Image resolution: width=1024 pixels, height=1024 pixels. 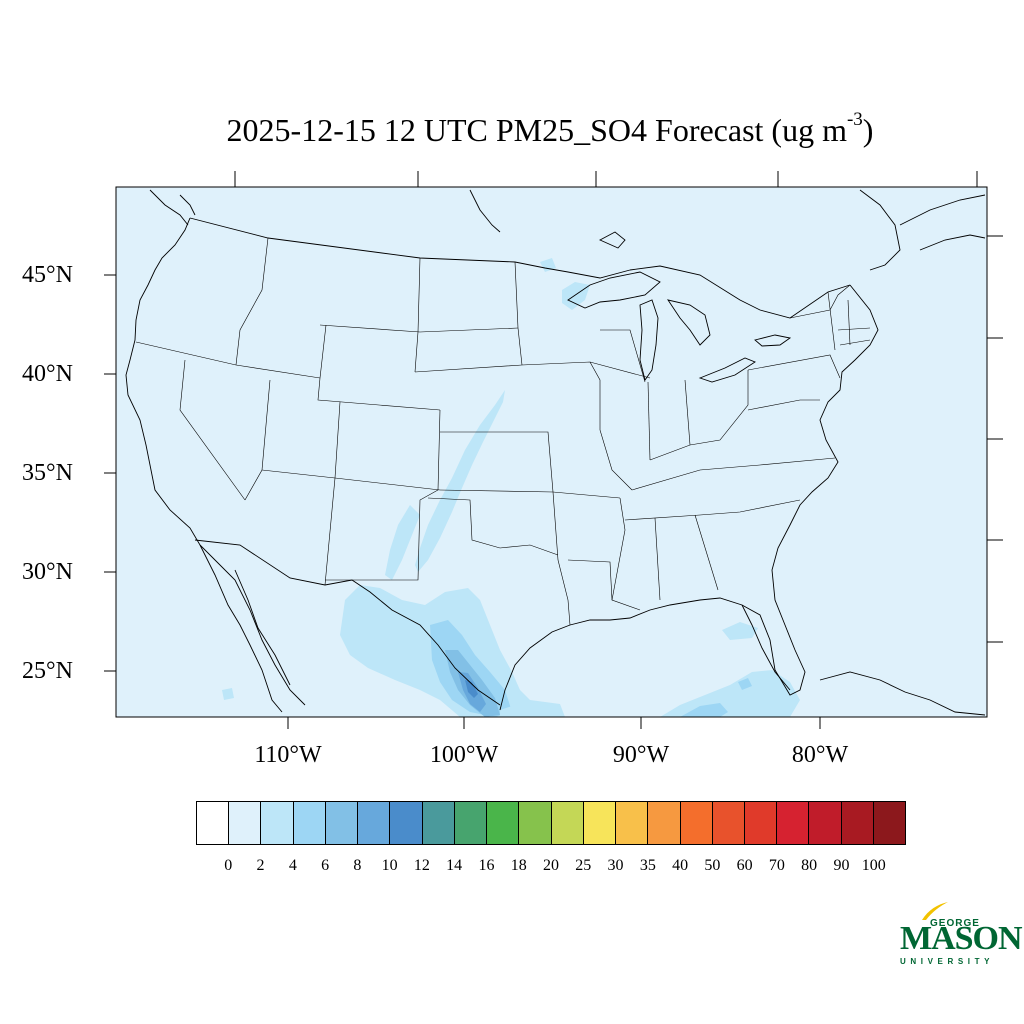 I want to click on colorbar-label: 30, so click(x=615, y=865).